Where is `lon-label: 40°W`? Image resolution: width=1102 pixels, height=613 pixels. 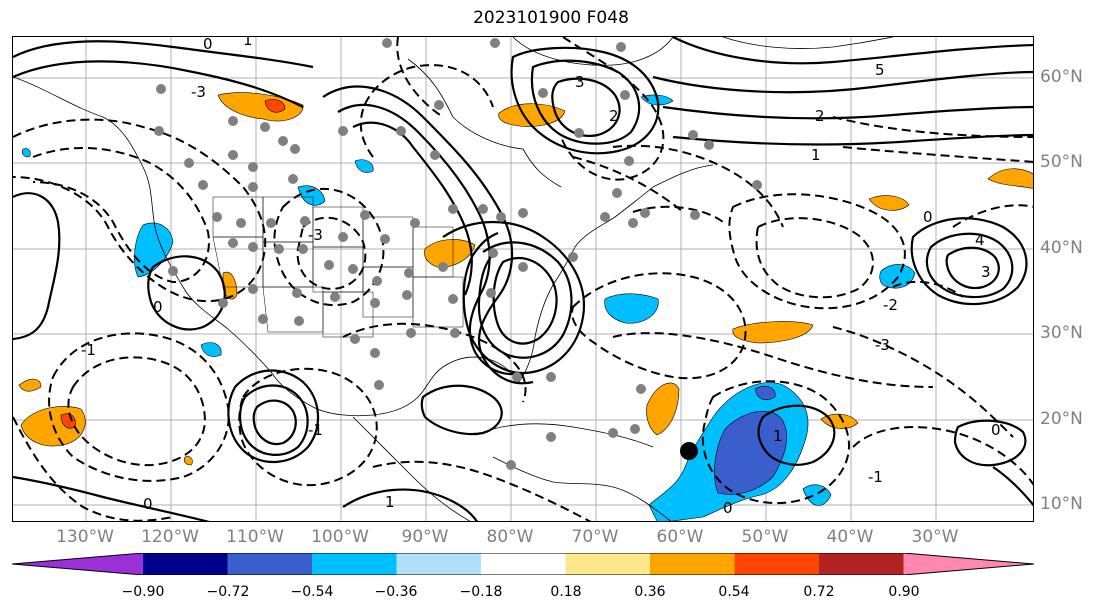
lon-label: 40°W is located at coordinates (850, 537).